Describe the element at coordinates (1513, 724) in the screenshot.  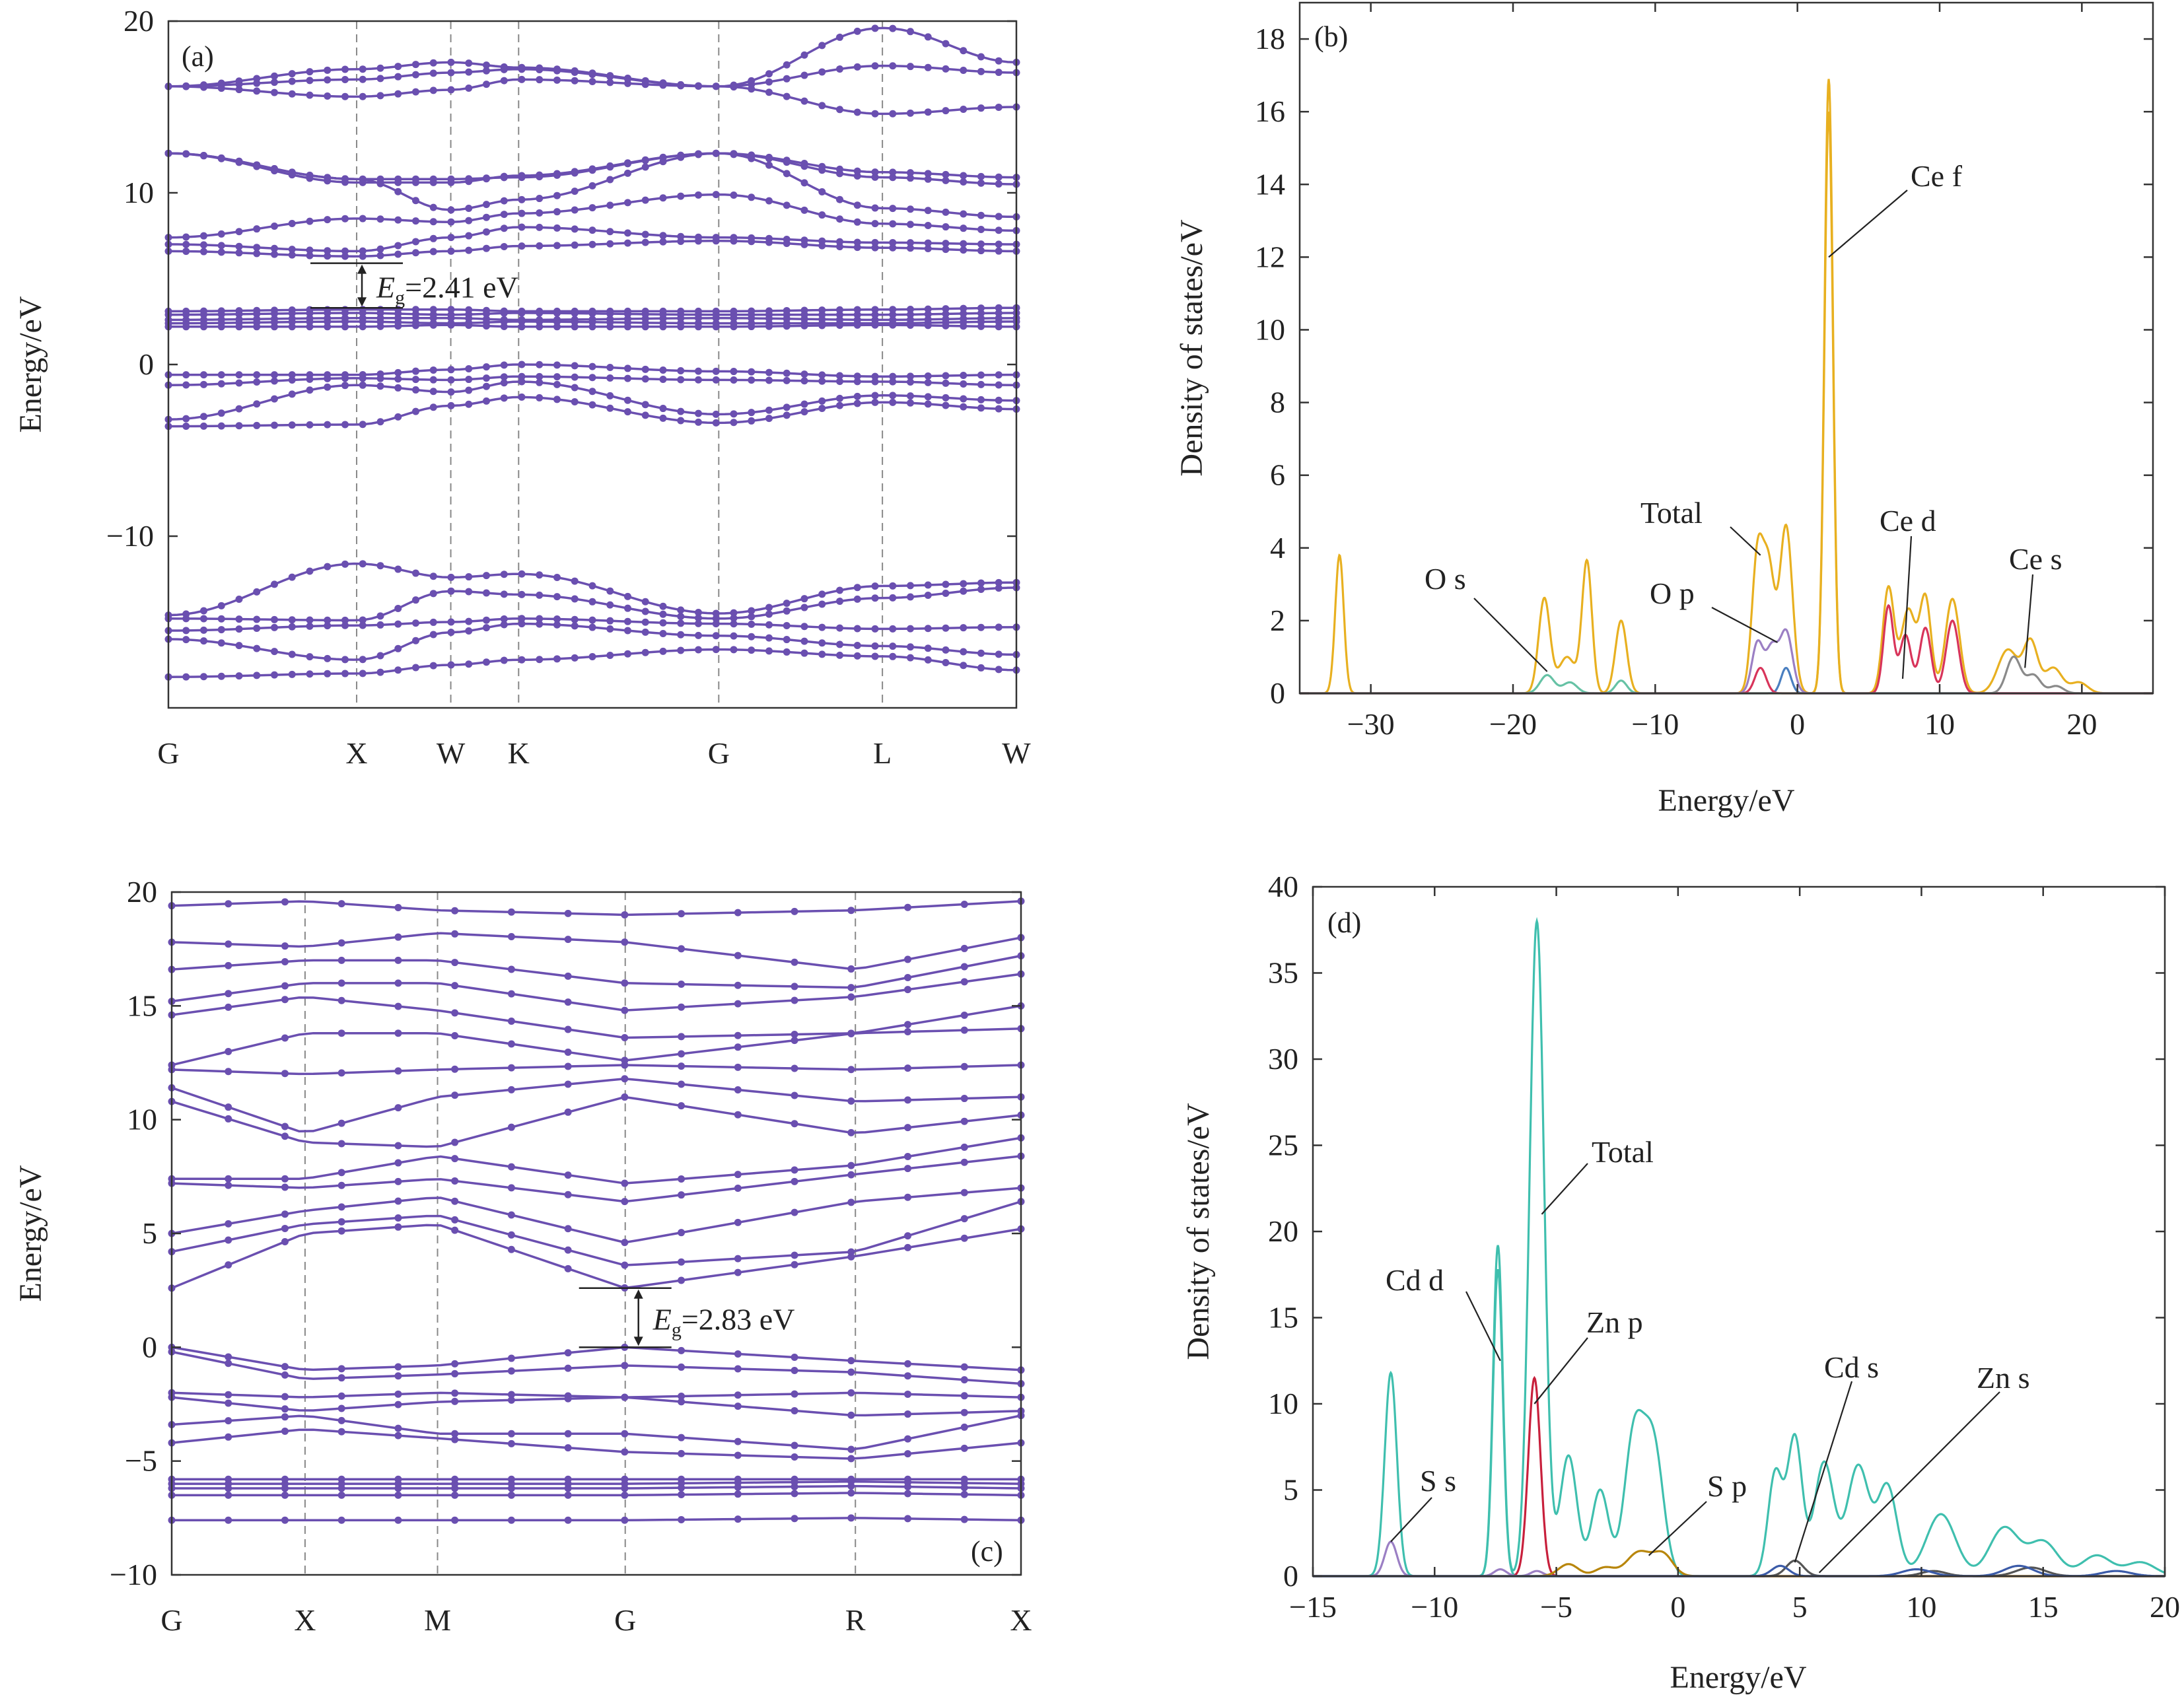
I see `x-tick-label: −20` at that location.